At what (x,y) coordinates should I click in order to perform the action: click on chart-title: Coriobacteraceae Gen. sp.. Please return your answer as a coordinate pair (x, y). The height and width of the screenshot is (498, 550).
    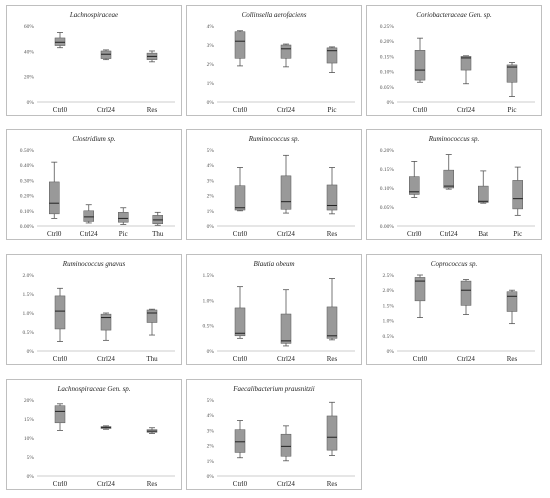
    Looking at the image, I should click on (454, 15).